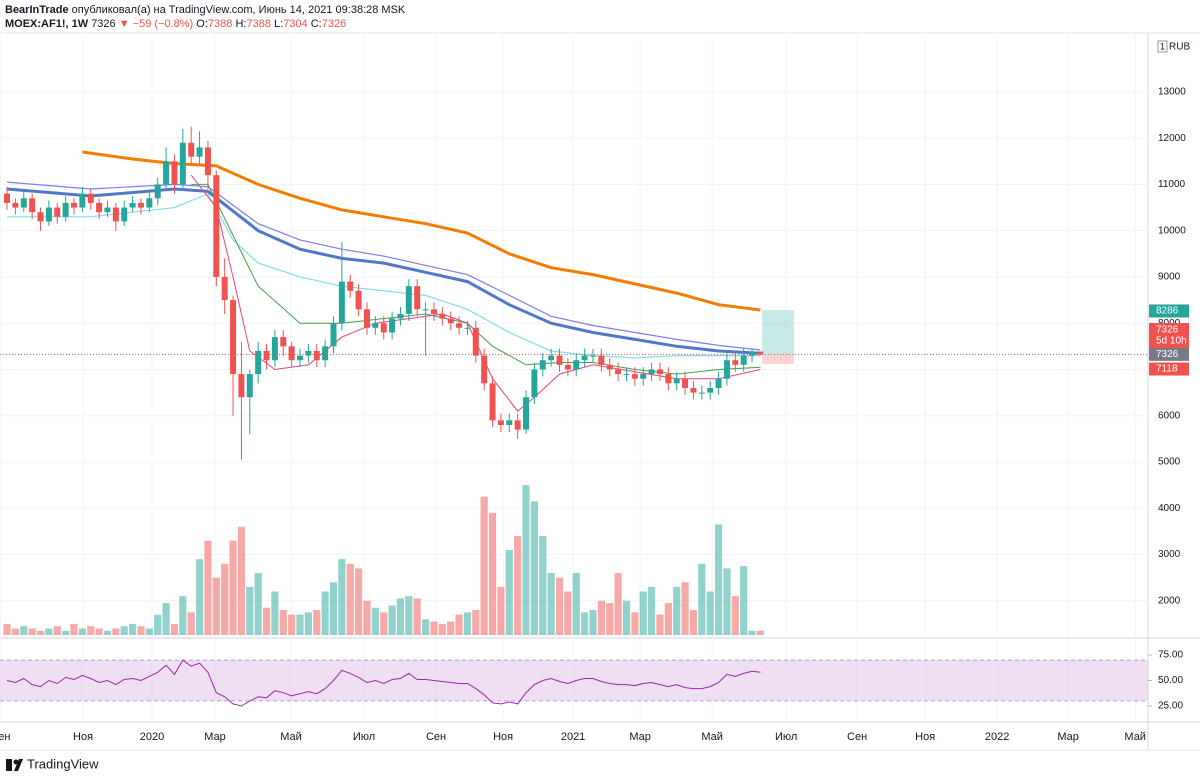 The image size is (1200, 779). I want to click on logo, so click(14, 765).